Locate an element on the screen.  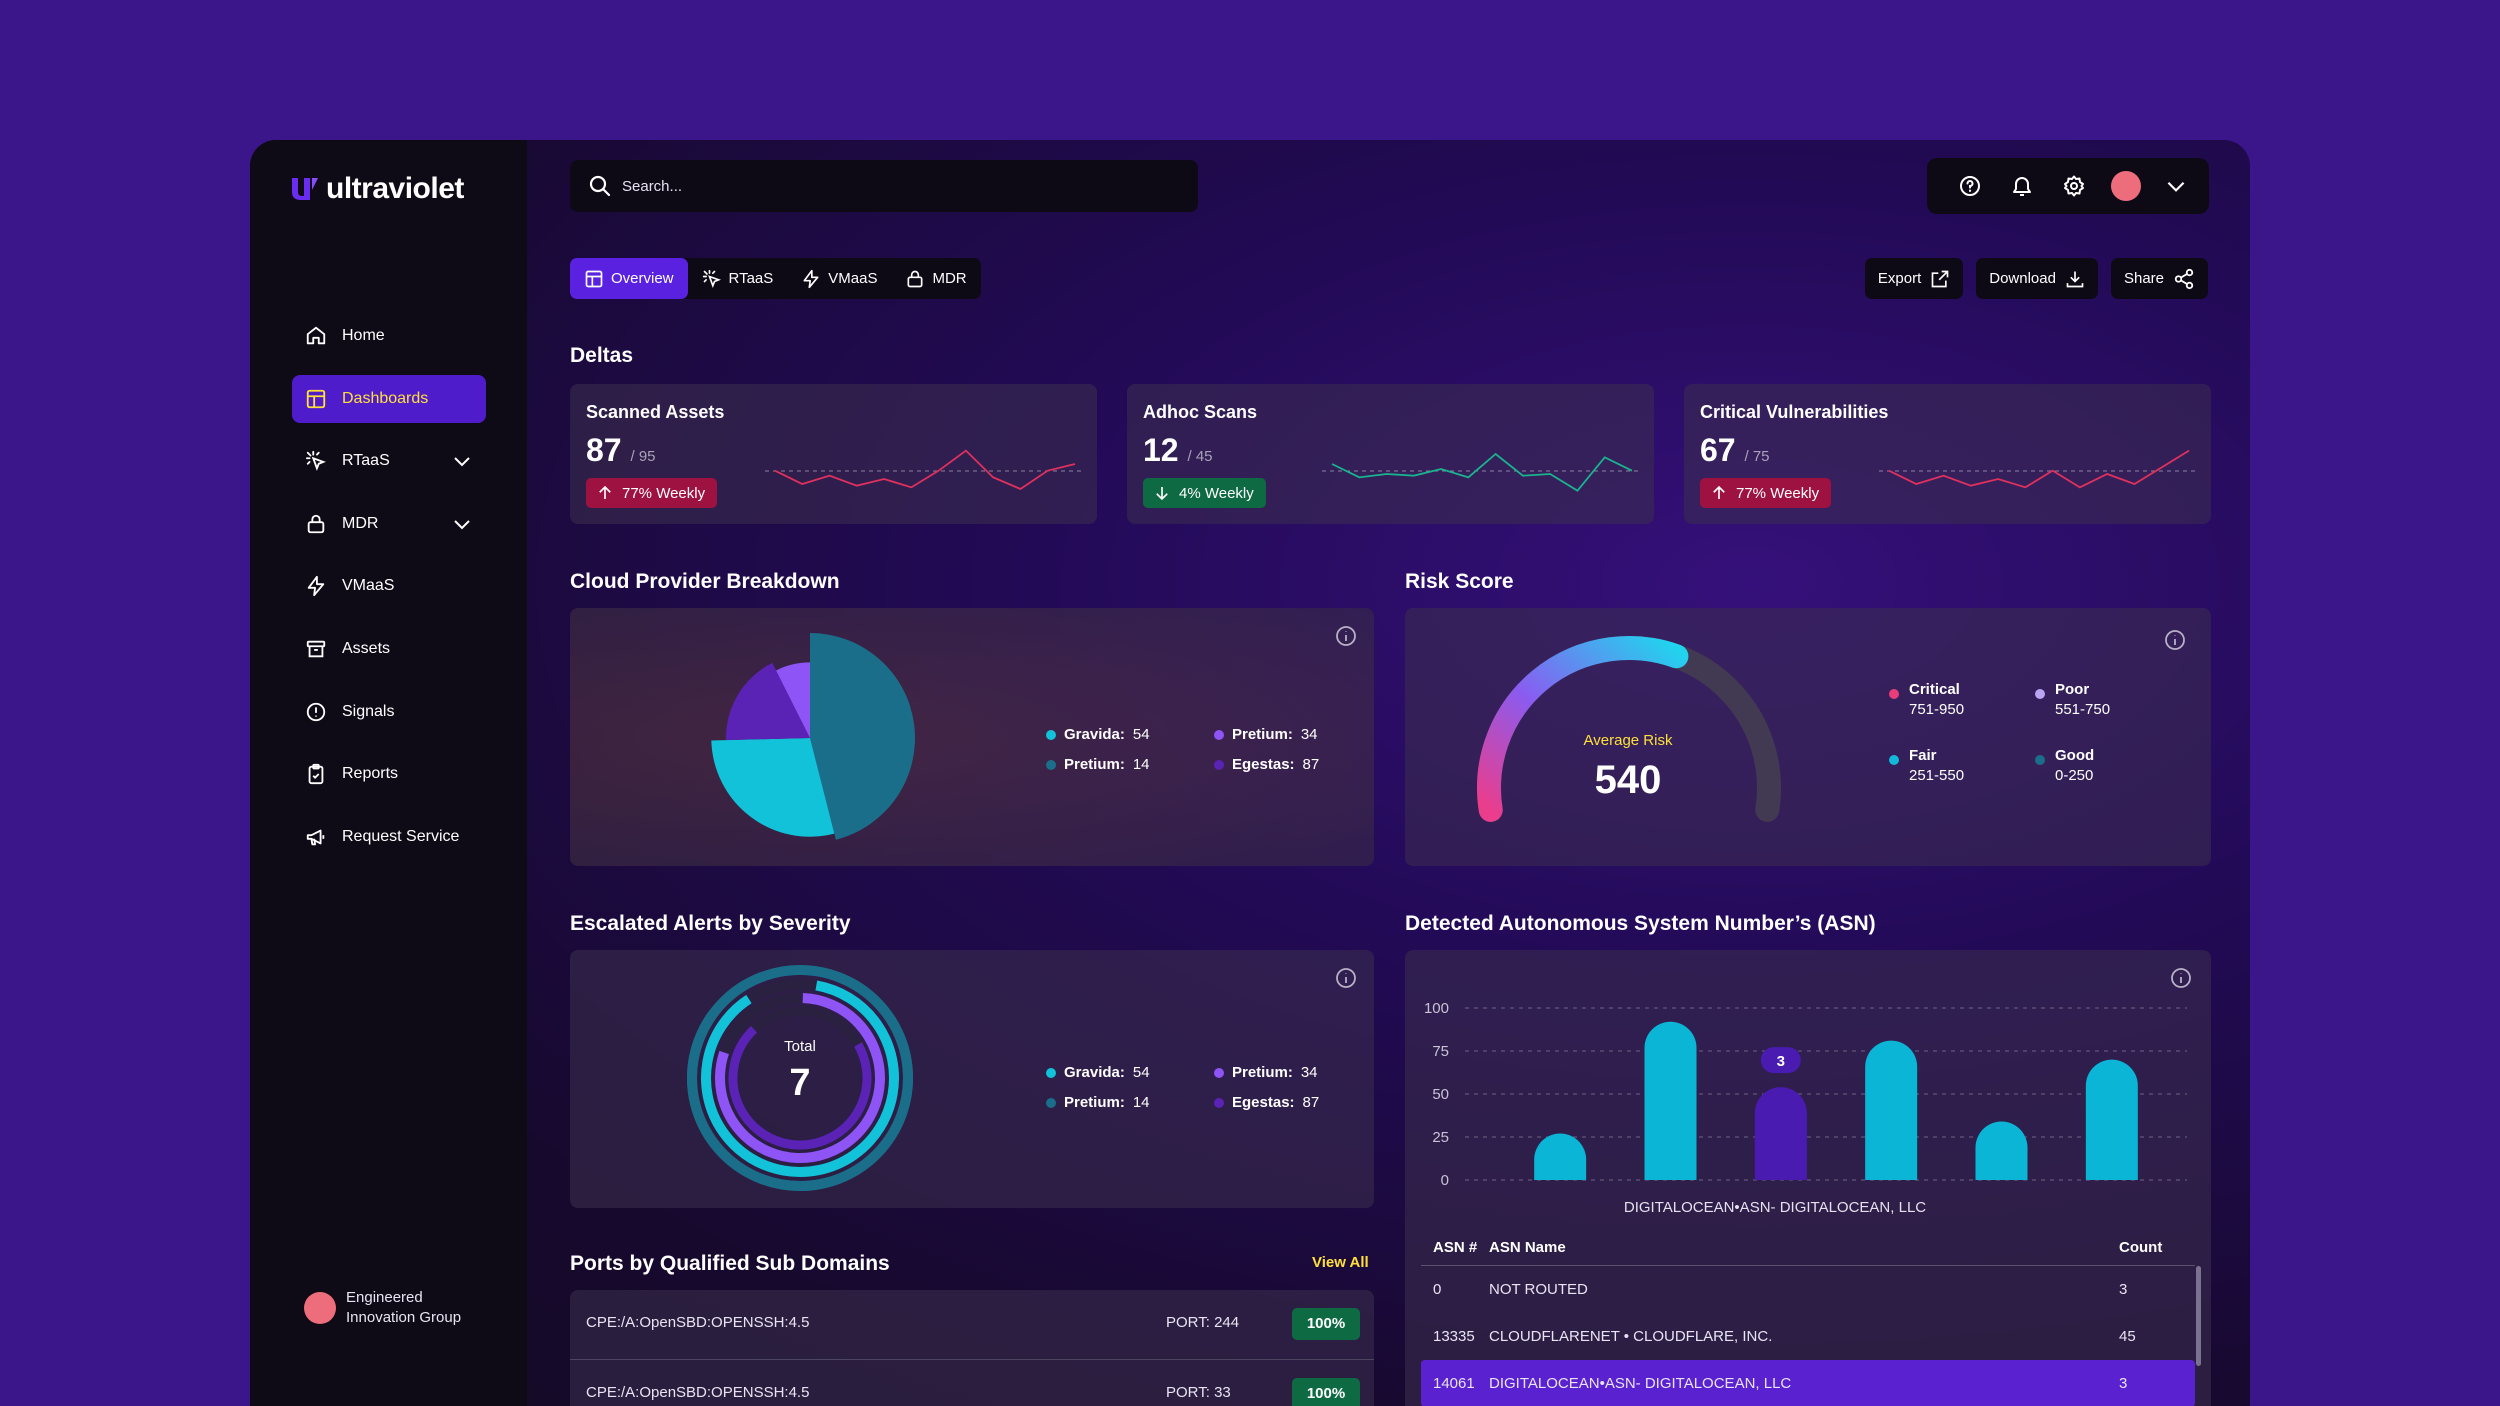
legend-item: Pretium: 34 is located at coordinates (1274, 1072).